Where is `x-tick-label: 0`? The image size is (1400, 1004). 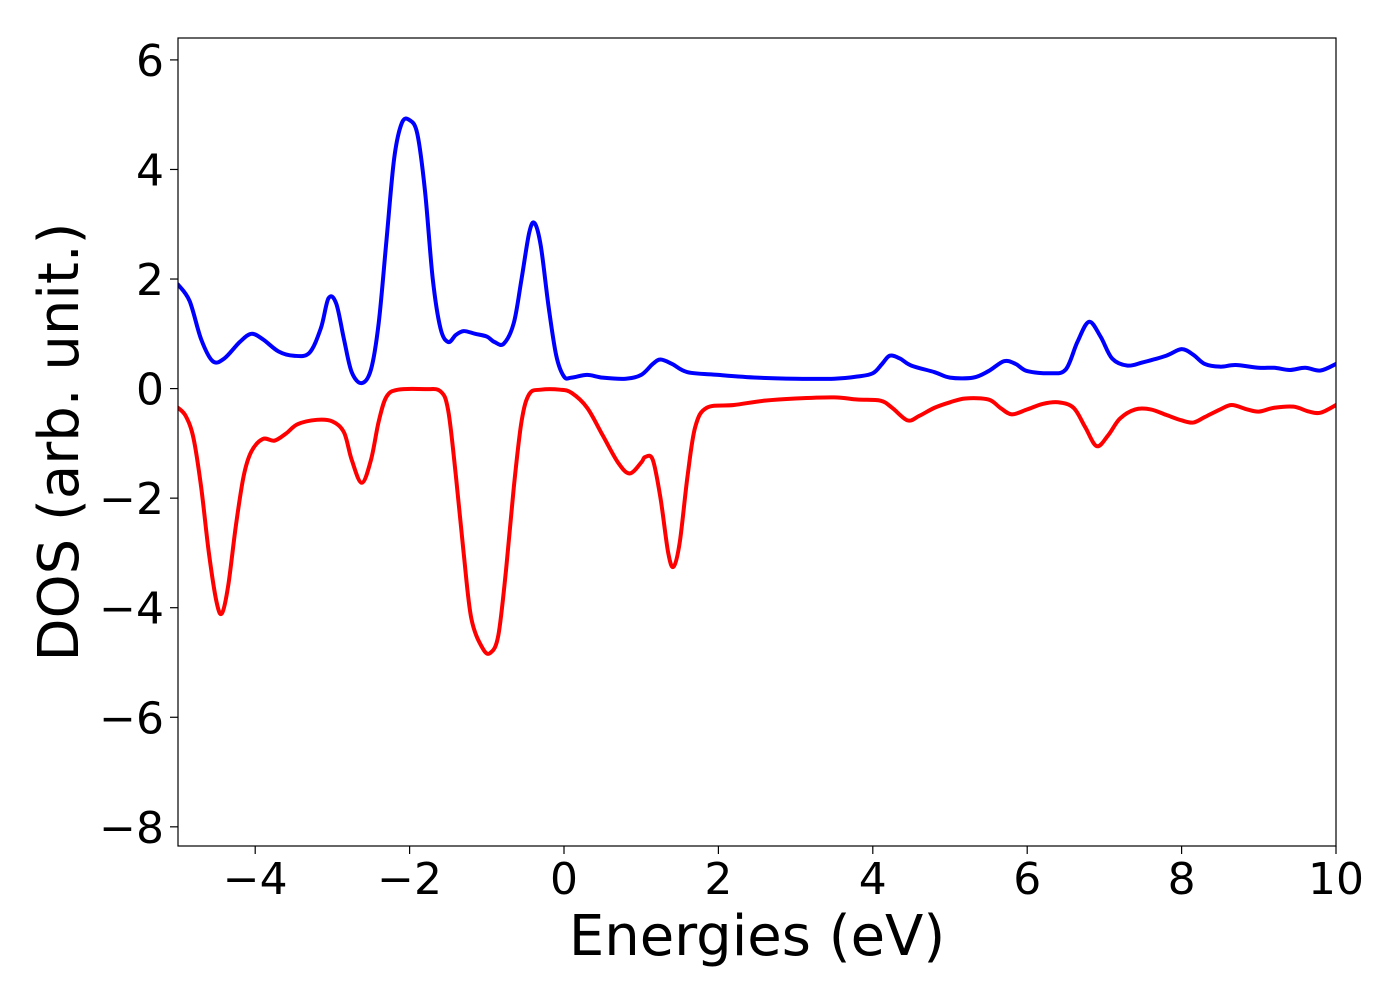
x-tick-label: 0 is located at coordinates (564, 879).